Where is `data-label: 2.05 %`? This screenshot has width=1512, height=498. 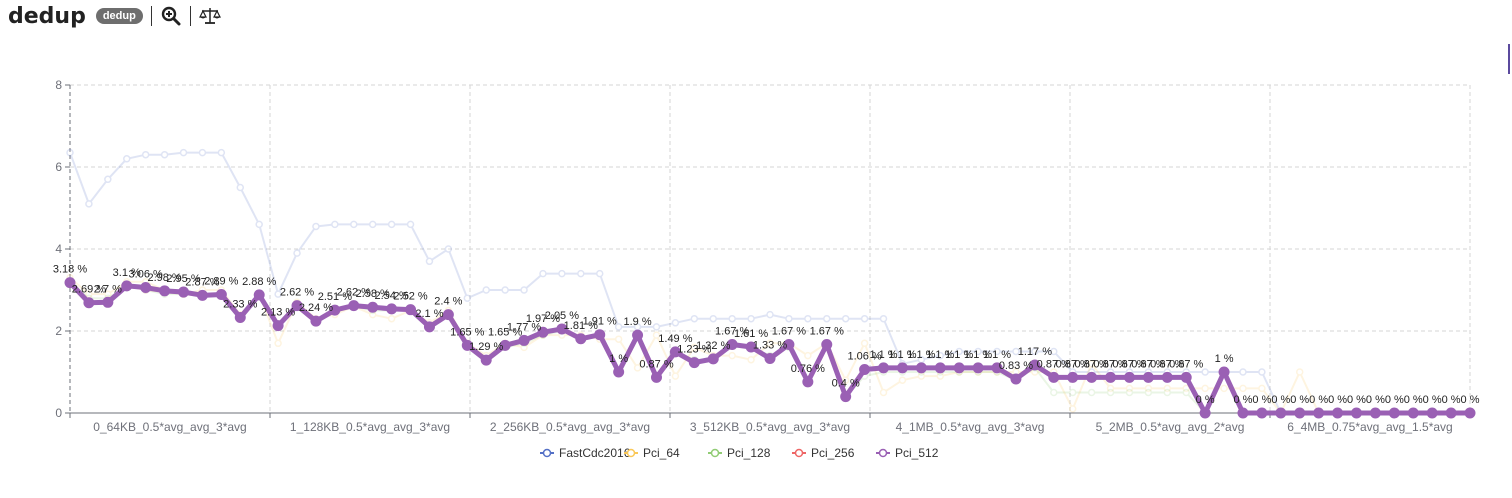
data-label: 2.05 % is located at coordinates (562, 316).